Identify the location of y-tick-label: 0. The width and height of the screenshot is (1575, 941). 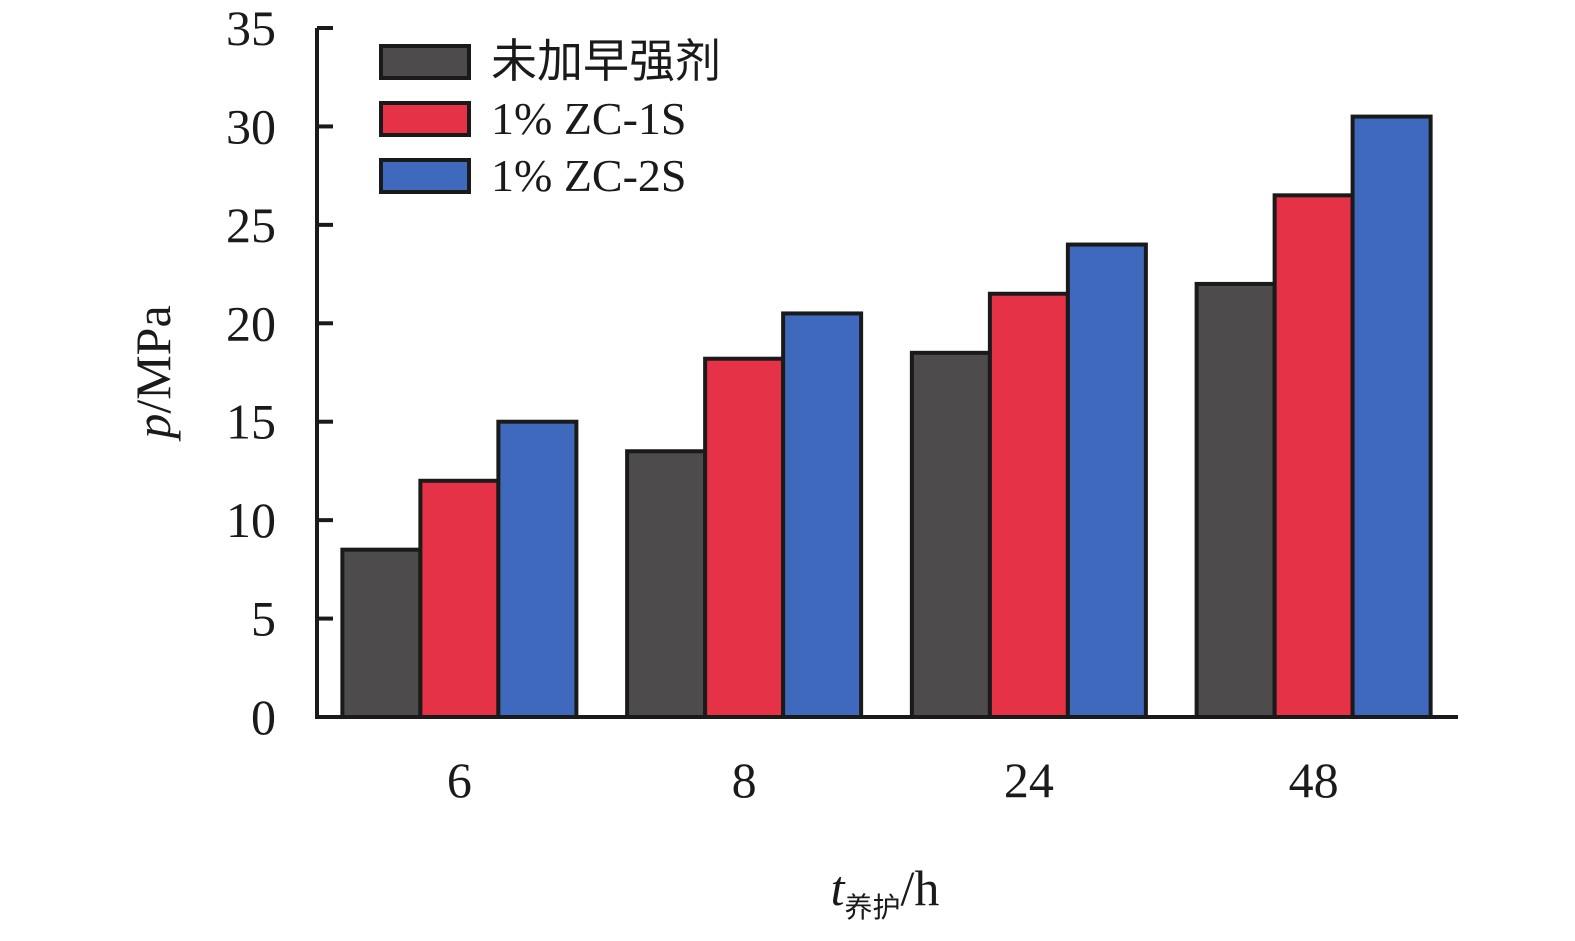
(263, 717).